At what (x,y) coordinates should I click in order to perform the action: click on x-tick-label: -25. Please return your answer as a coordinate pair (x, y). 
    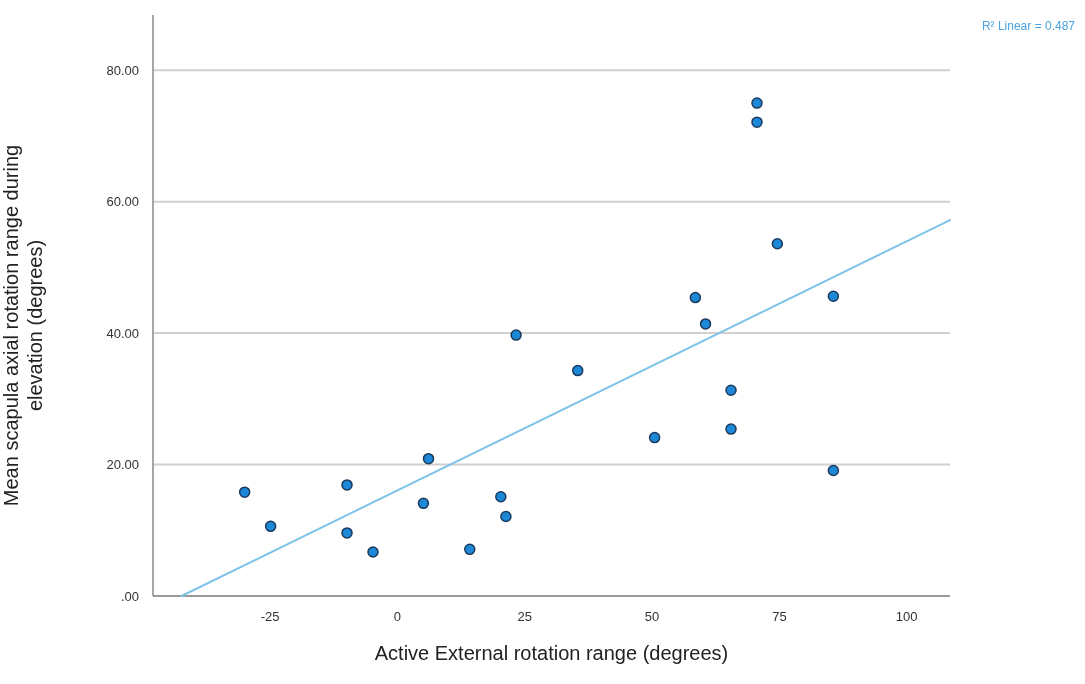
    Looking at the image, I should click on (270, 616).